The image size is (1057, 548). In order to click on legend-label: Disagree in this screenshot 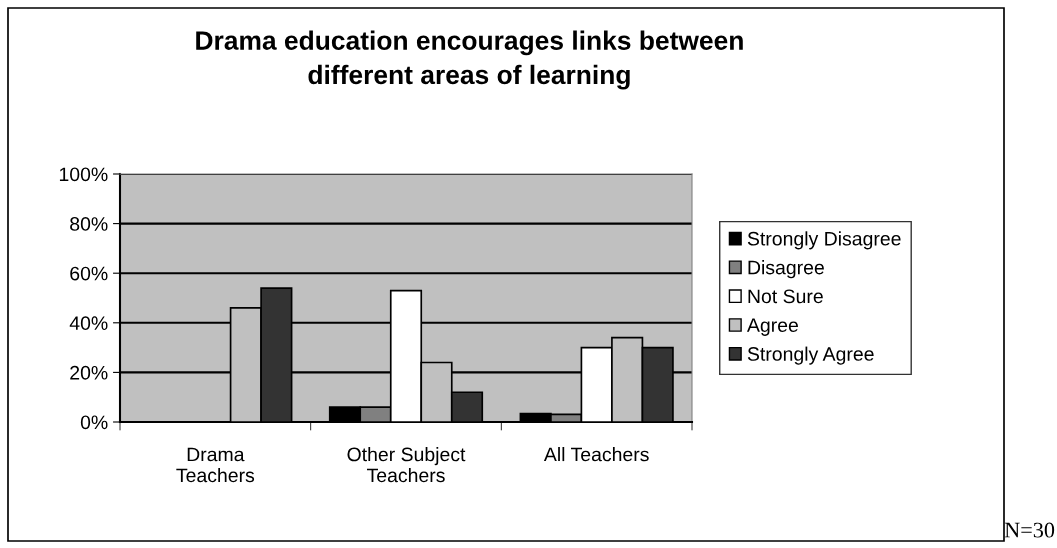, I will do `click(786, 269)`.